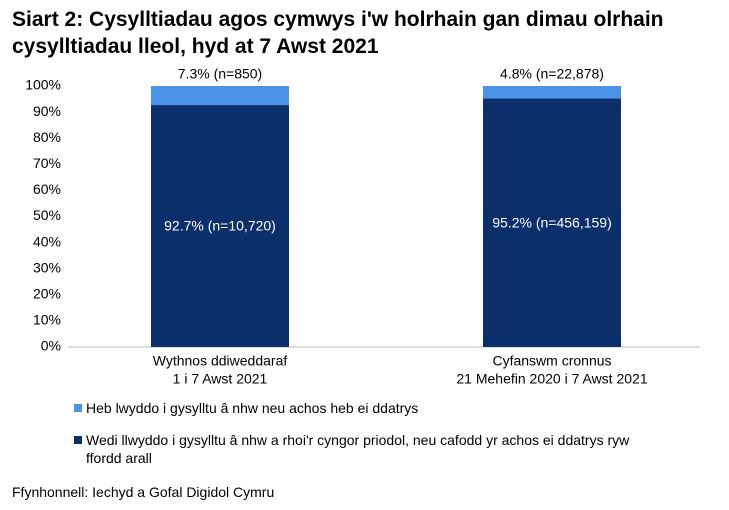 Image resolution: width=729 pixels, height=510 pixels. What do you see at coordinates (552, 73) in the screenshot?
I see `value-label: 4.8% (n=22,878)` at bounding box center [552, 73].